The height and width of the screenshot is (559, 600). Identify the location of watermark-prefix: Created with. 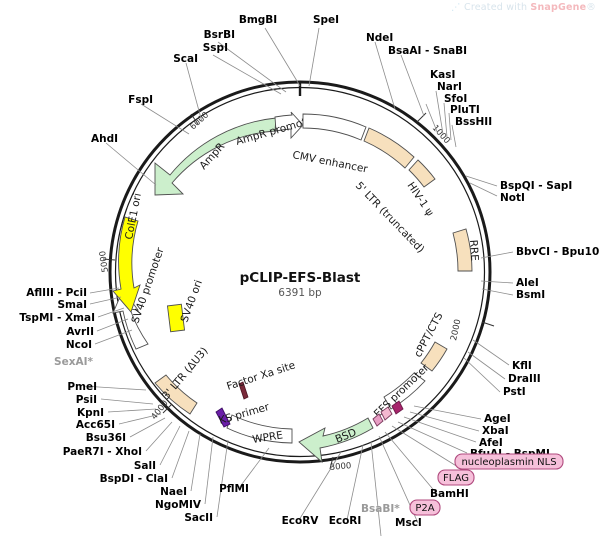
(497, 7).